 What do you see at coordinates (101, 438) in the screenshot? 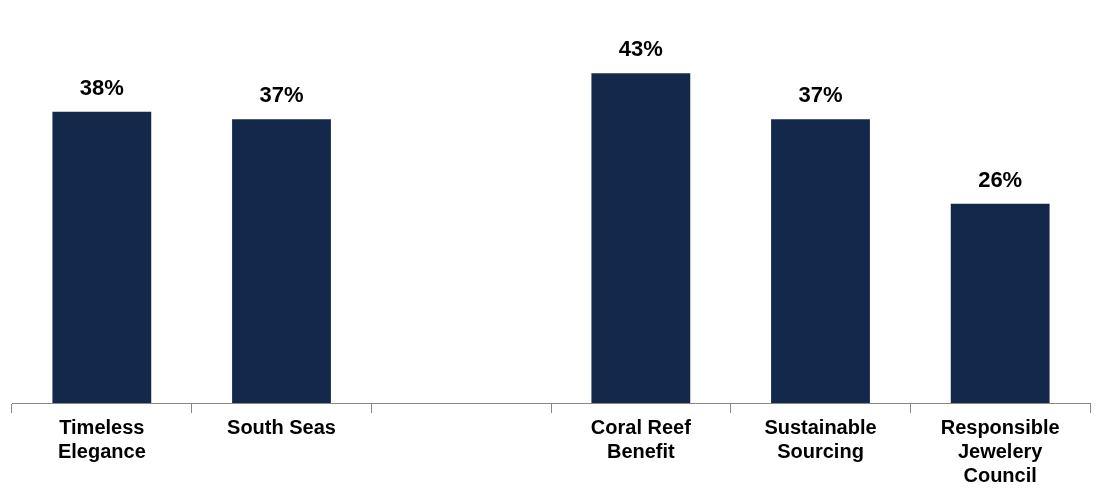
I see `x-tick-label: Timeless Elegance` at bounding box center [101, 438].